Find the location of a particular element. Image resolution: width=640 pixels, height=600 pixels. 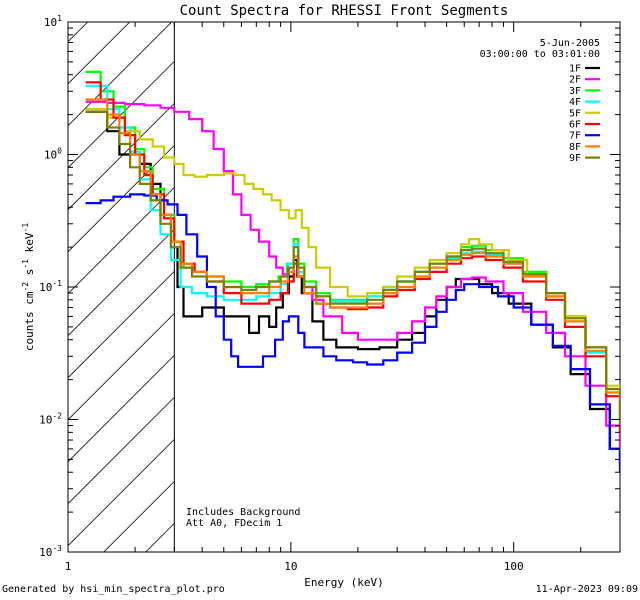

x-axis-label: Energy (keV) is located at coordinates (343, 582).